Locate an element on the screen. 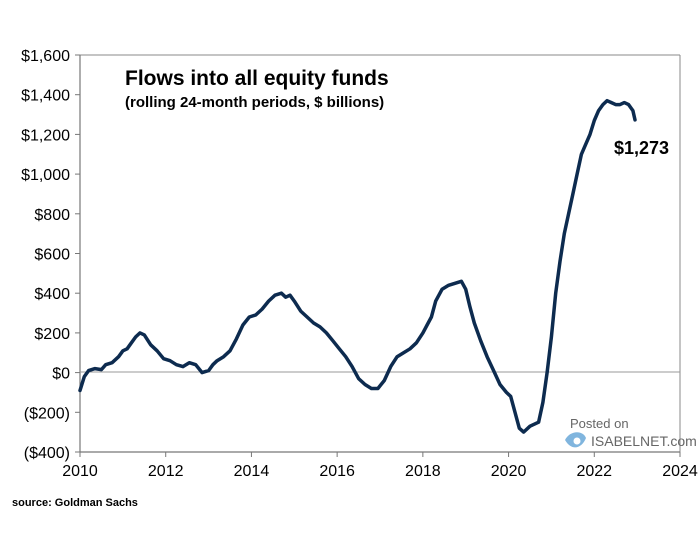 The image size is (700, 540). x-tick-label: 2014 is located at coordinates (252, 471).